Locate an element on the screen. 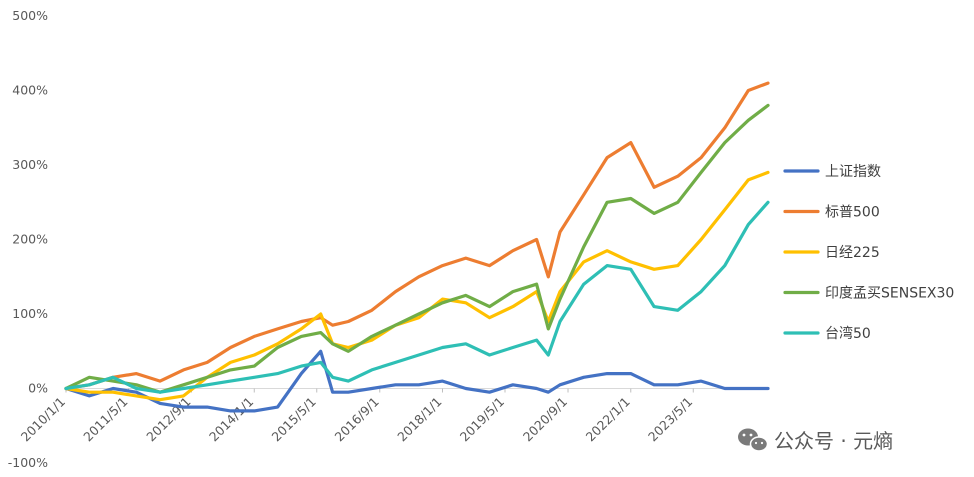  watermark: 公众号 · 元熵 is located at coordinates (815, 440).